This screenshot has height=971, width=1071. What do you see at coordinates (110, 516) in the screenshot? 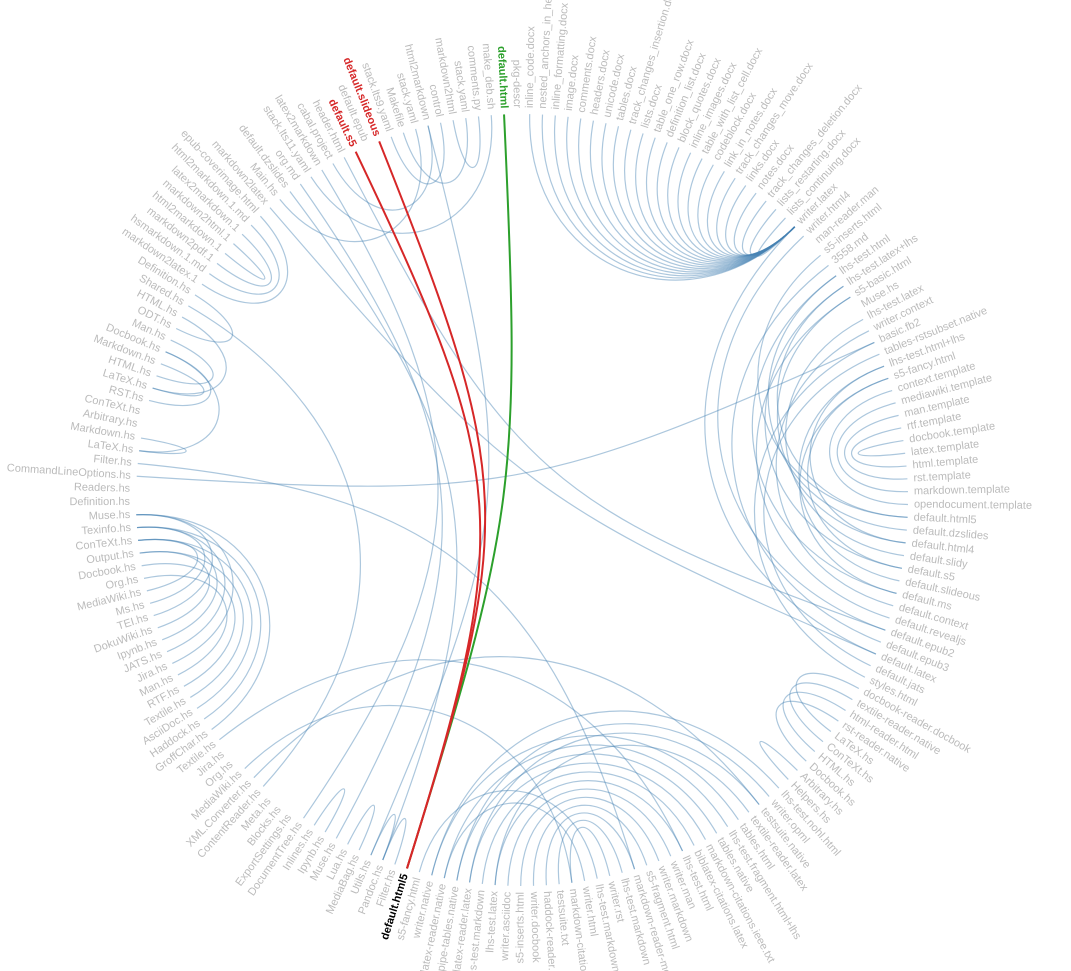
I see `node-label: Muse.hs` at bounding box center [110, 516].